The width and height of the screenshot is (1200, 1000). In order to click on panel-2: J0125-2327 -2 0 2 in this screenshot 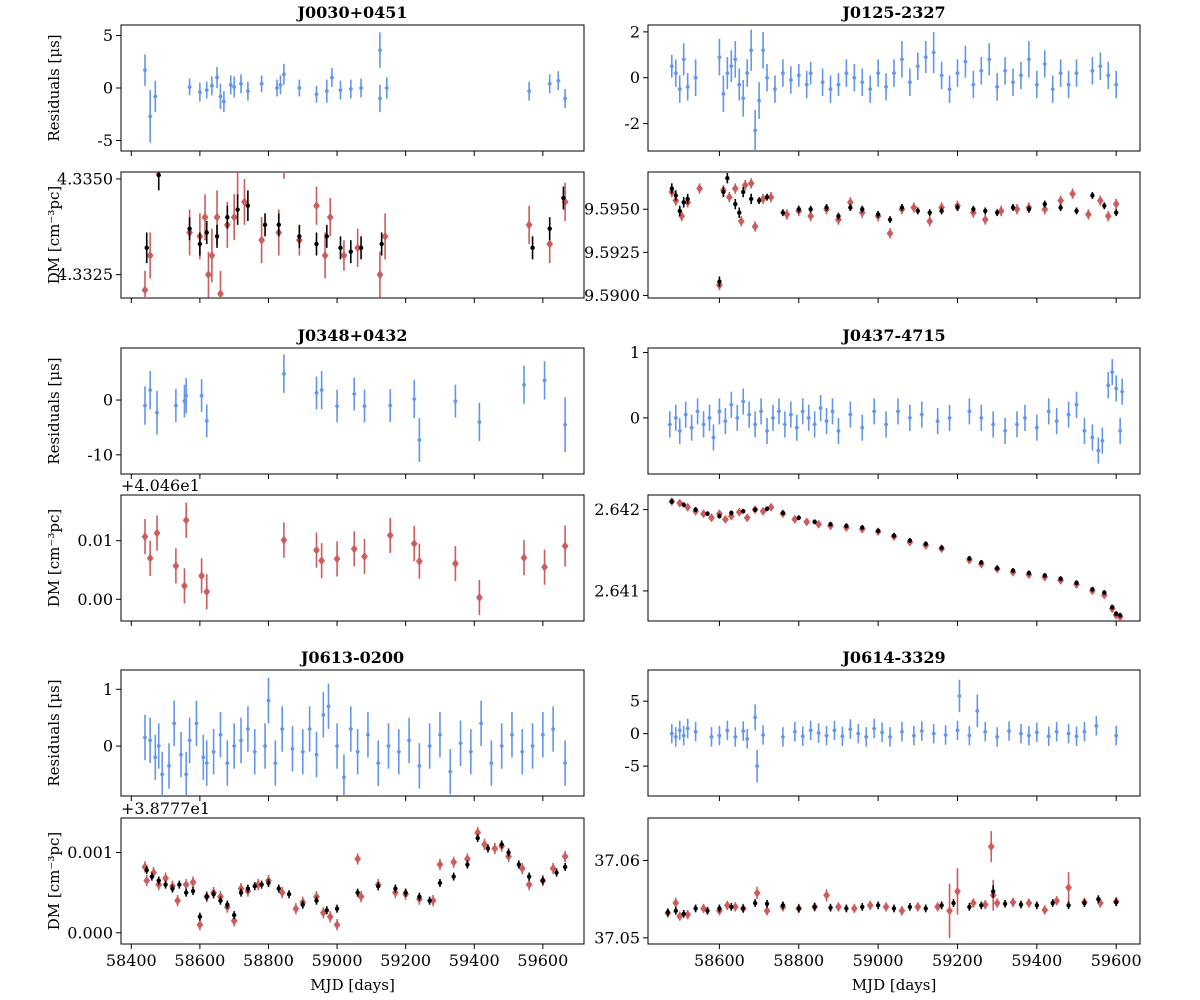, I will do `click(882, 79)`.